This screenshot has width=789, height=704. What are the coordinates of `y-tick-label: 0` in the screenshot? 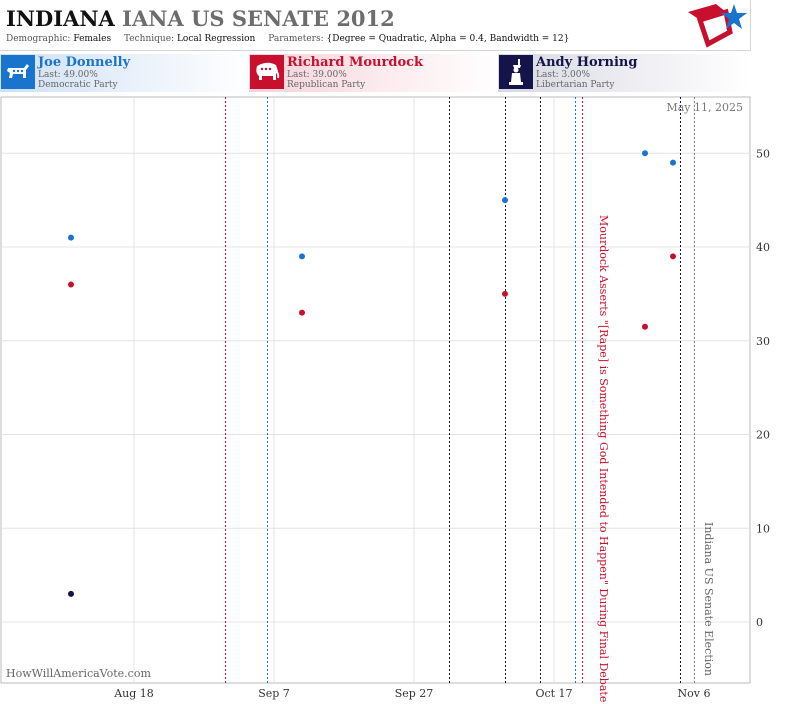 It's located at (759, 622).